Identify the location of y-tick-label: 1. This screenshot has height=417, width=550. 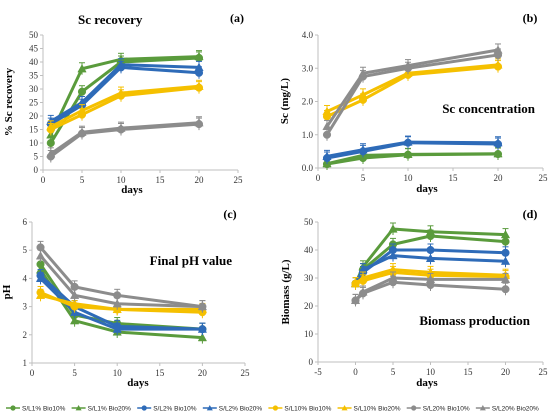
(25, 363).